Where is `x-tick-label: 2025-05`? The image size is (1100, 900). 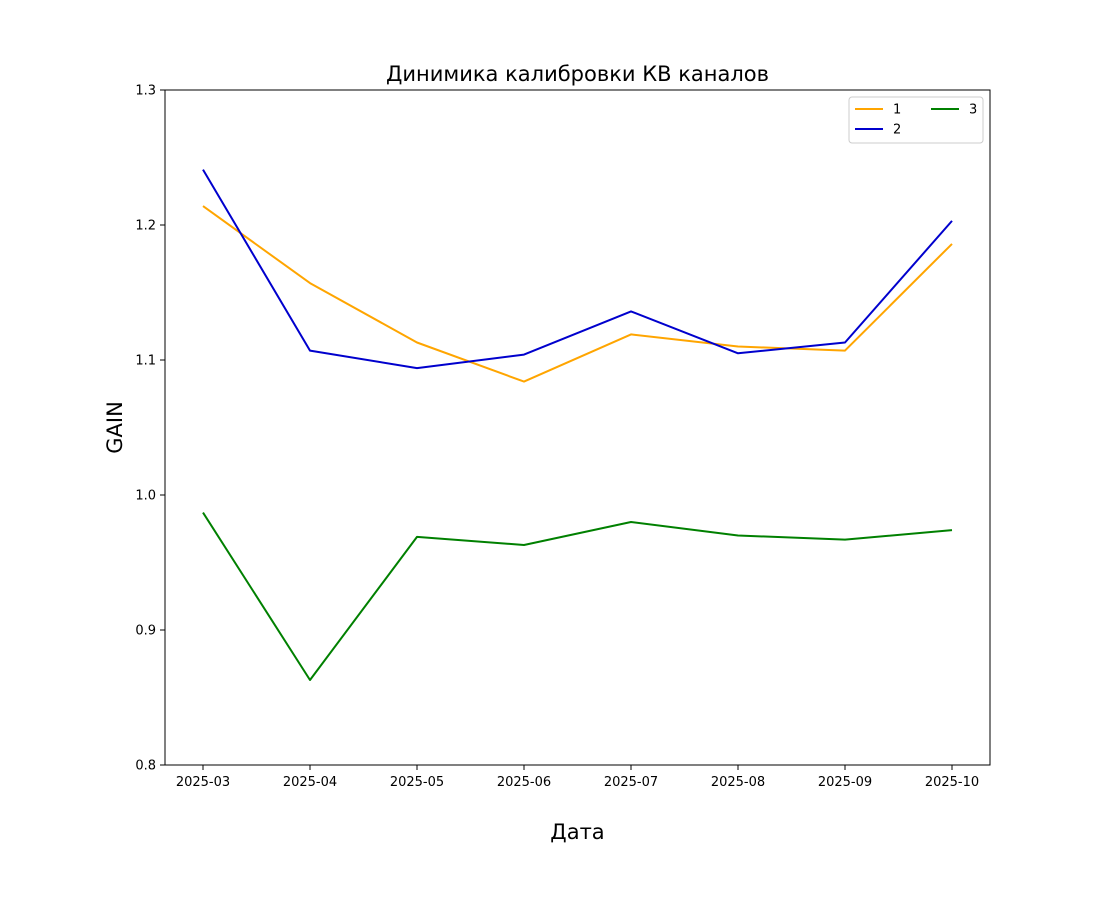
x-tick-label: 2025-05 is located at coordinates (417, 782).